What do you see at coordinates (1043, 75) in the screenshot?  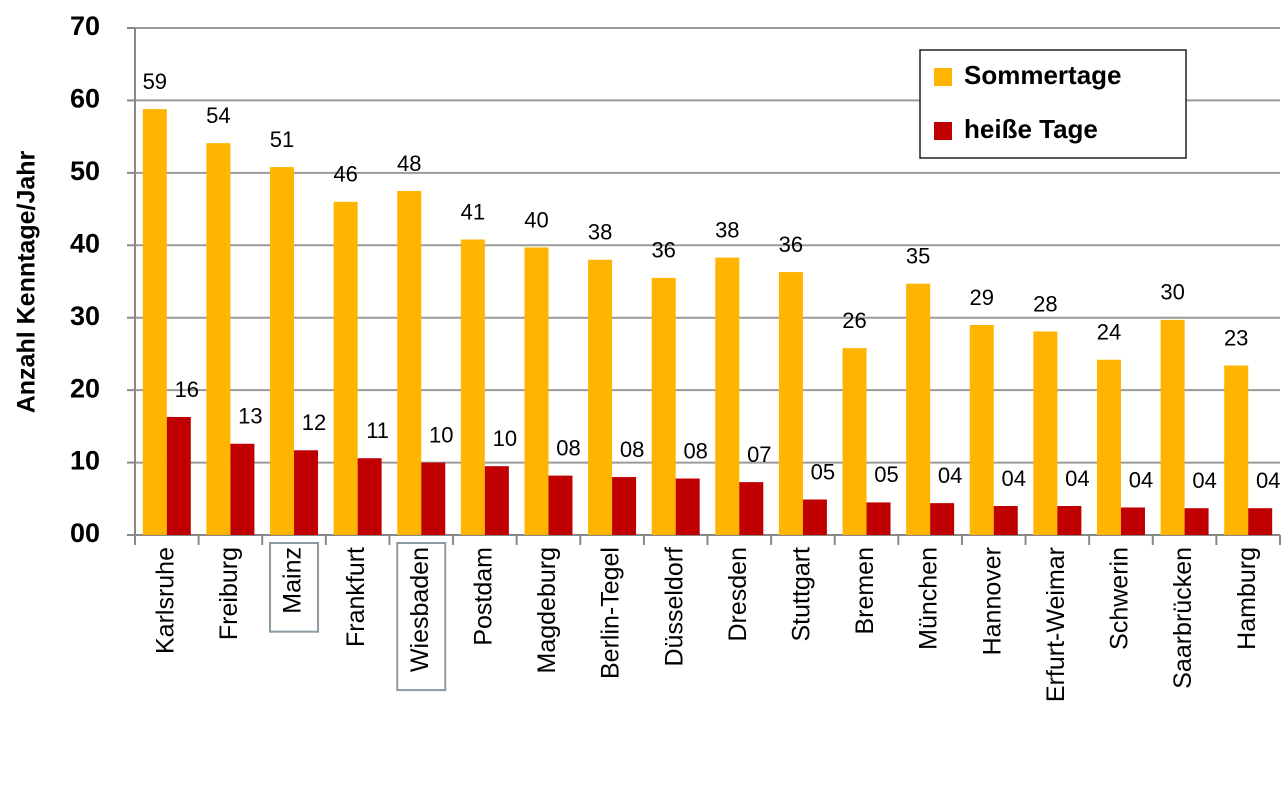 I see `legend-label: Sommertage` at bounding box center [1043, 75].